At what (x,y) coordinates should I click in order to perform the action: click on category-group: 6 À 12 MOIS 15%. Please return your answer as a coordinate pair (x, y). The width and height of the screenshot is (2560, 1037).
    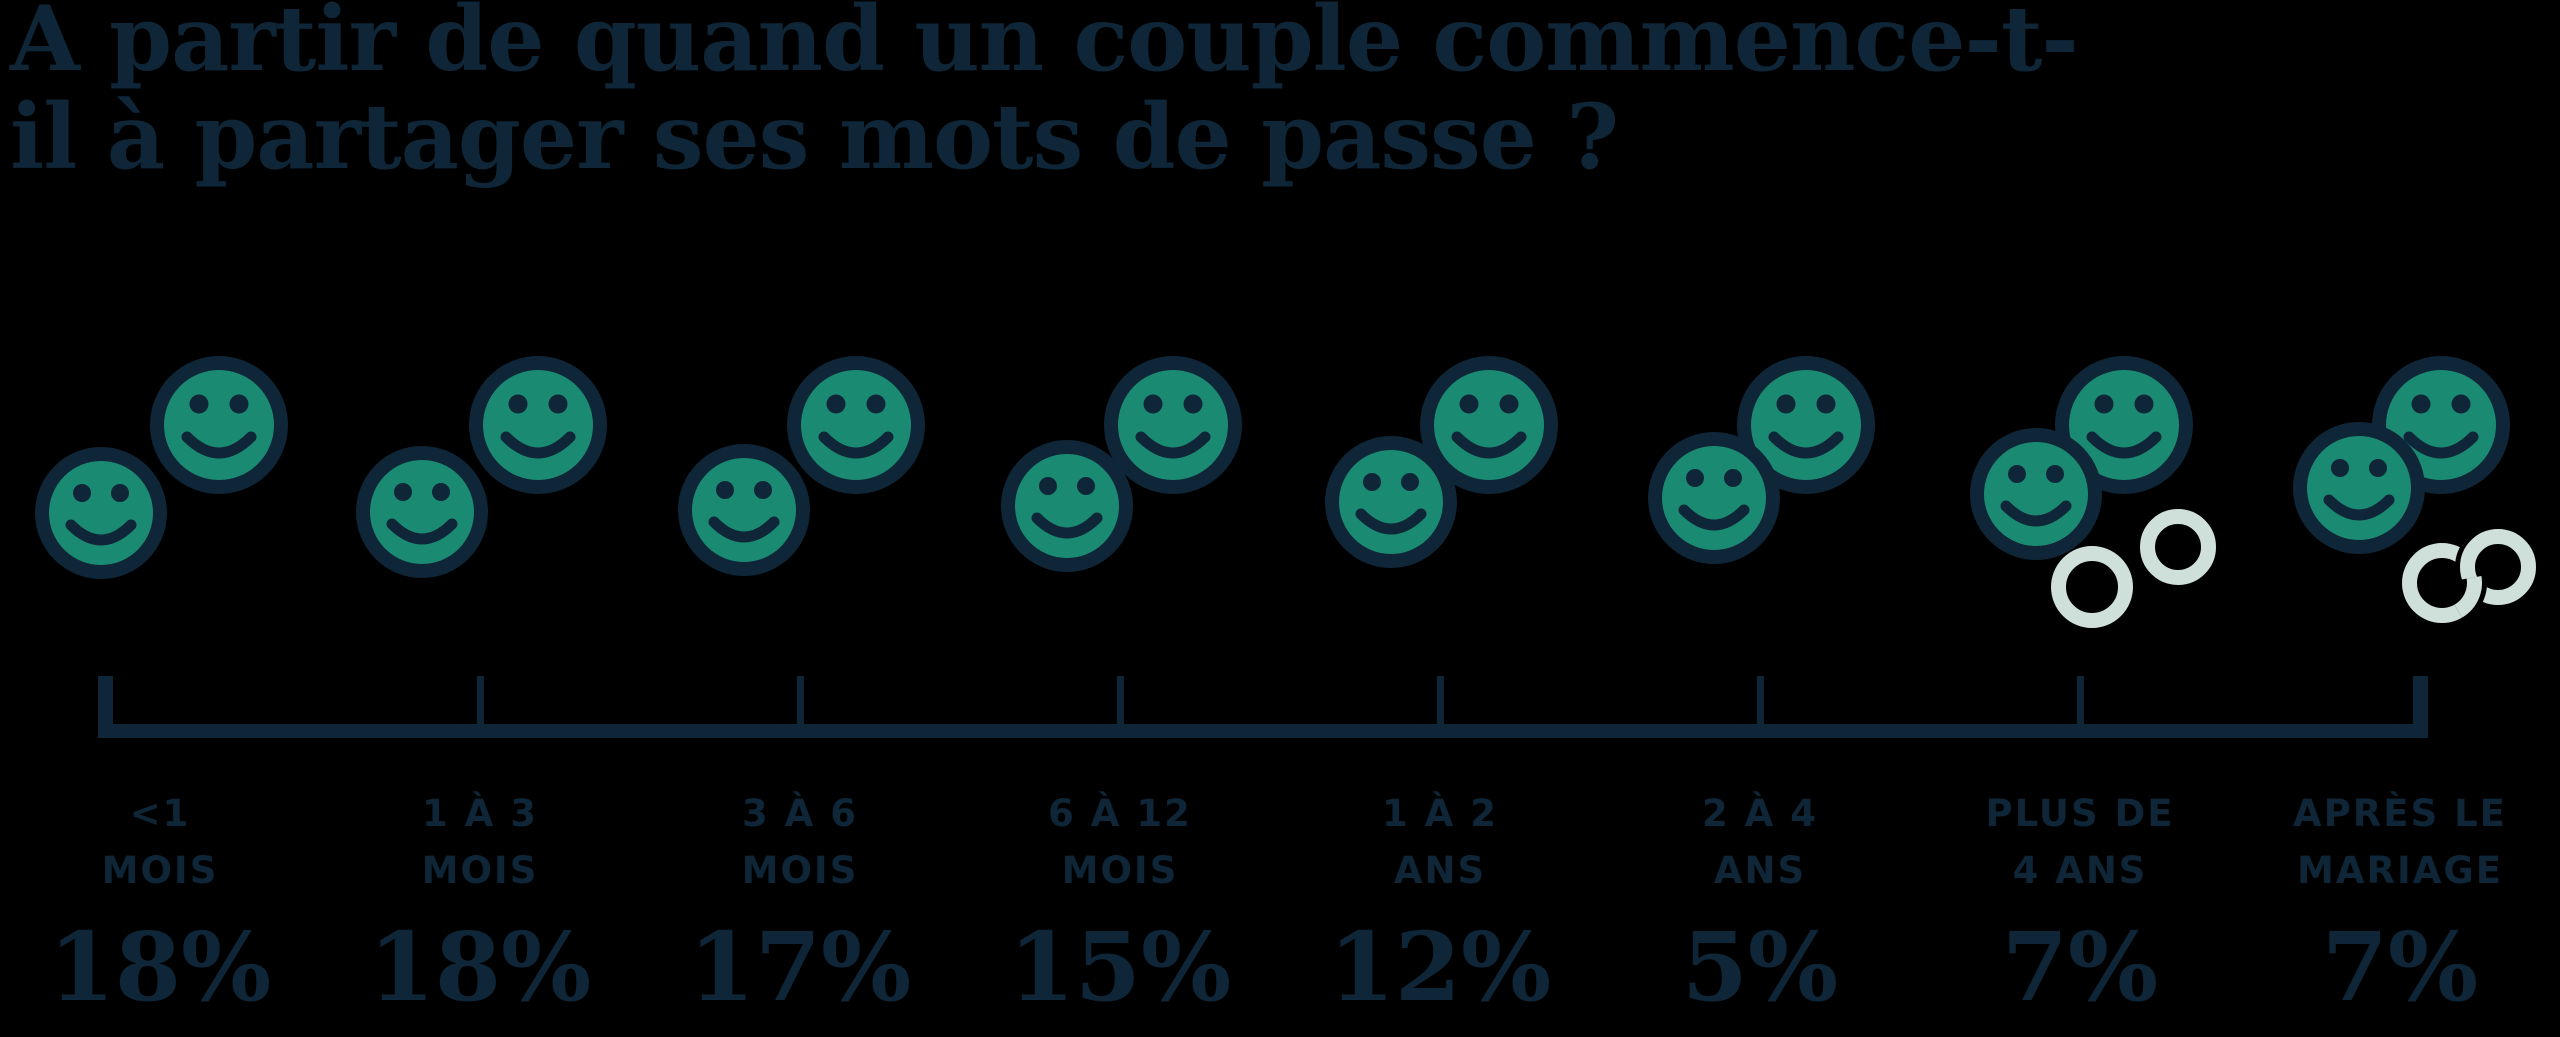
    Looking at the image, I should click on (1120, 518).